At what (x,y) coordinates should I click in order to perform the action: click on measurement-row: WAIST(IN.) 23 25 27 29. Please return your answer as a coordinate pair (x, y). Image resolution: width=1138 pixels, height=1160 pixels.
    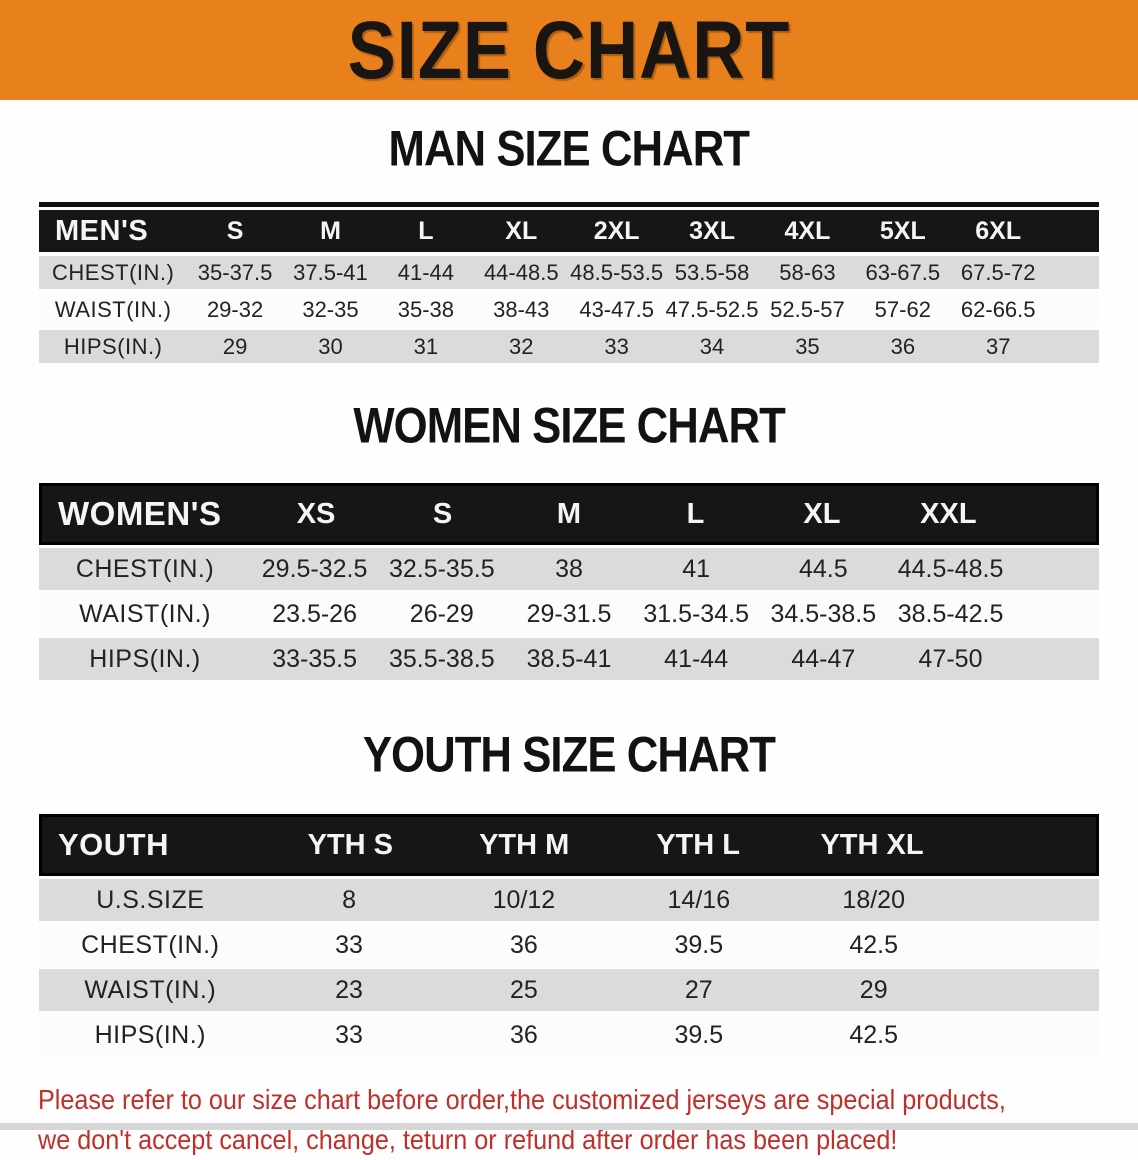
    Looking at the image, I should click on (569, 990).